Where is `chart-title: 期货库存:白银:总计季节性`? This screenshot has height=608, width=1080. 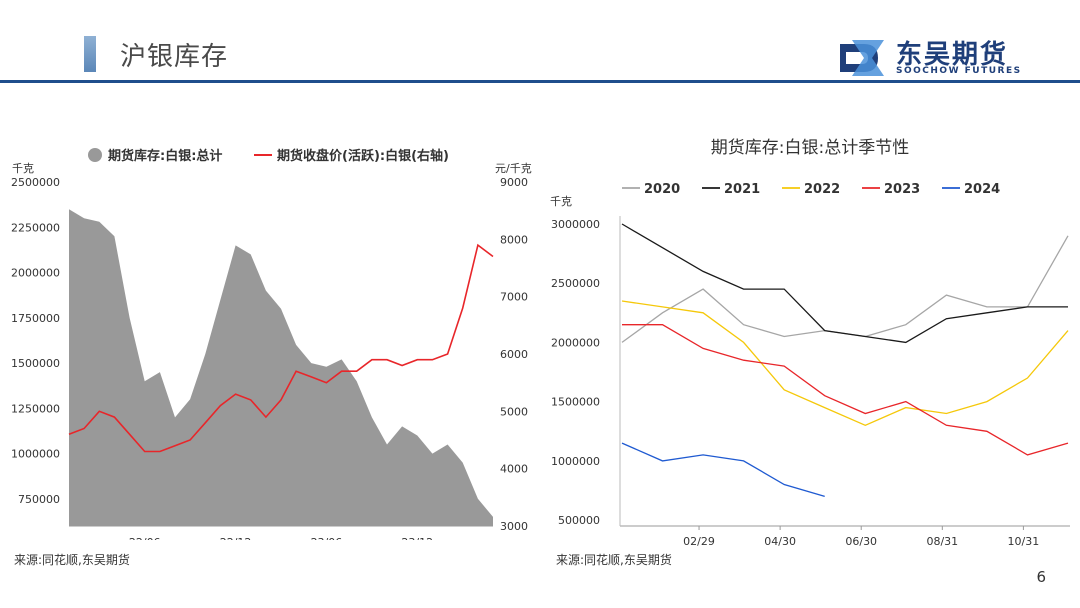
chart-title: 期货库存:白银:总计季节性 is located at coordinates (810, 148).